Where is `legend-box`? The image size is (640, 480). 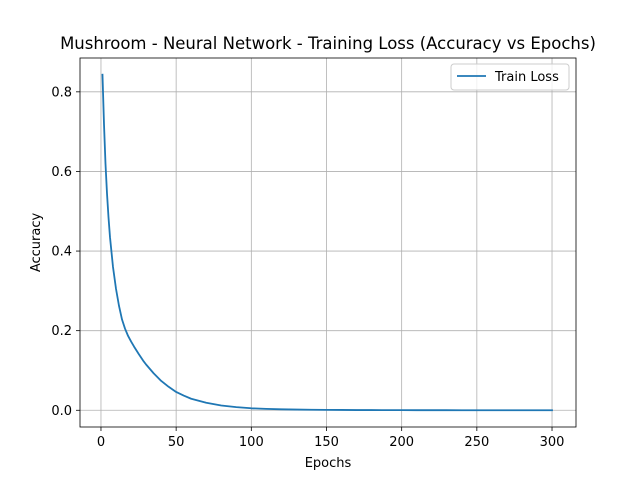 legend-box is located at coordinates (510, 77).